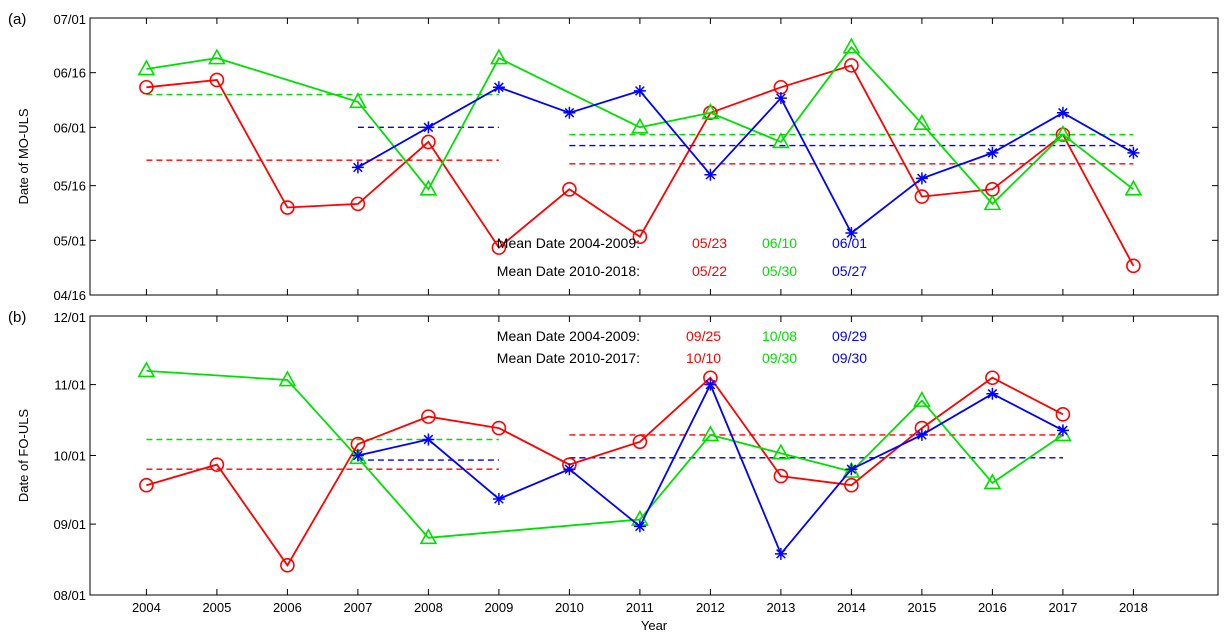 Image resolution: width=1230 pixels, height=642 pixels. Describe the element at coordinates (69, 73) in the screenshot. I see `y-tick-label: 06/16` at that location.